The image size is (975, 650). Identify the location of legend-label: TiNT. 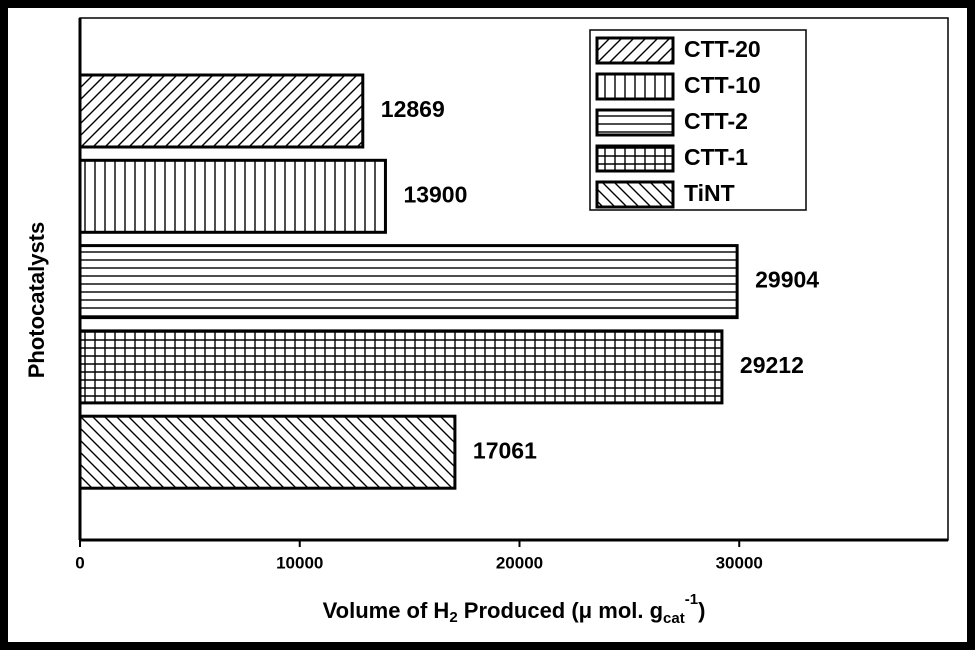
(709, 193).